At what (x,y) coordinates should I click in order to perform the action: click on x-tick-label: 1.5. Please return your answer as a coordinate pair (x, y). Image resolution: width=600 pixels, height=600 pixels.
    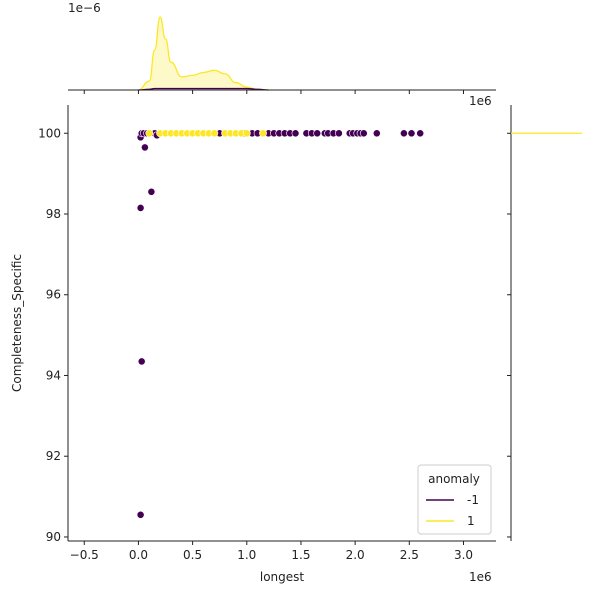
    Looking at the image, I should click on (300, 555).